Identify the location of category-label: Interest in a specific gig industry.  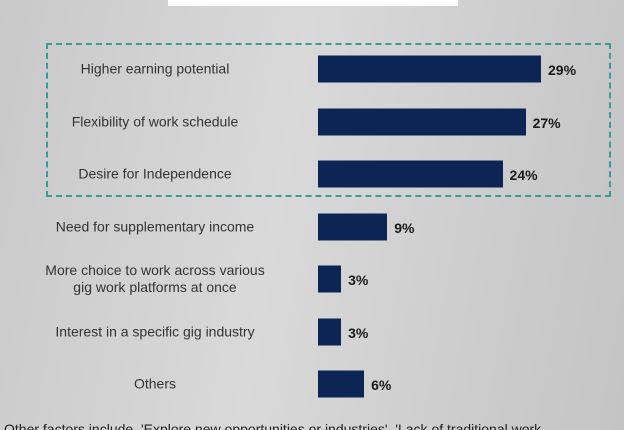
(155, 331).